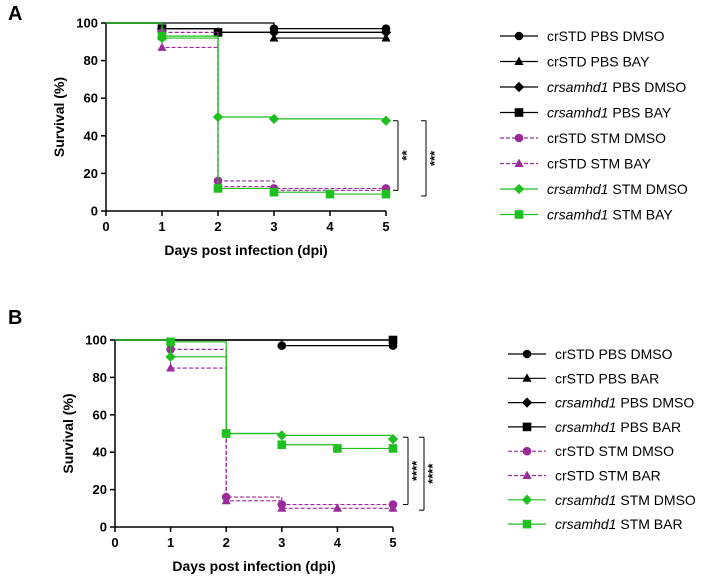 Image resolution: width=708 pixels, height=578 pixels. Describe the element at coordinates (648, 427) in the screenshot. I see `legend-label-text: PBS BAR` at that location.